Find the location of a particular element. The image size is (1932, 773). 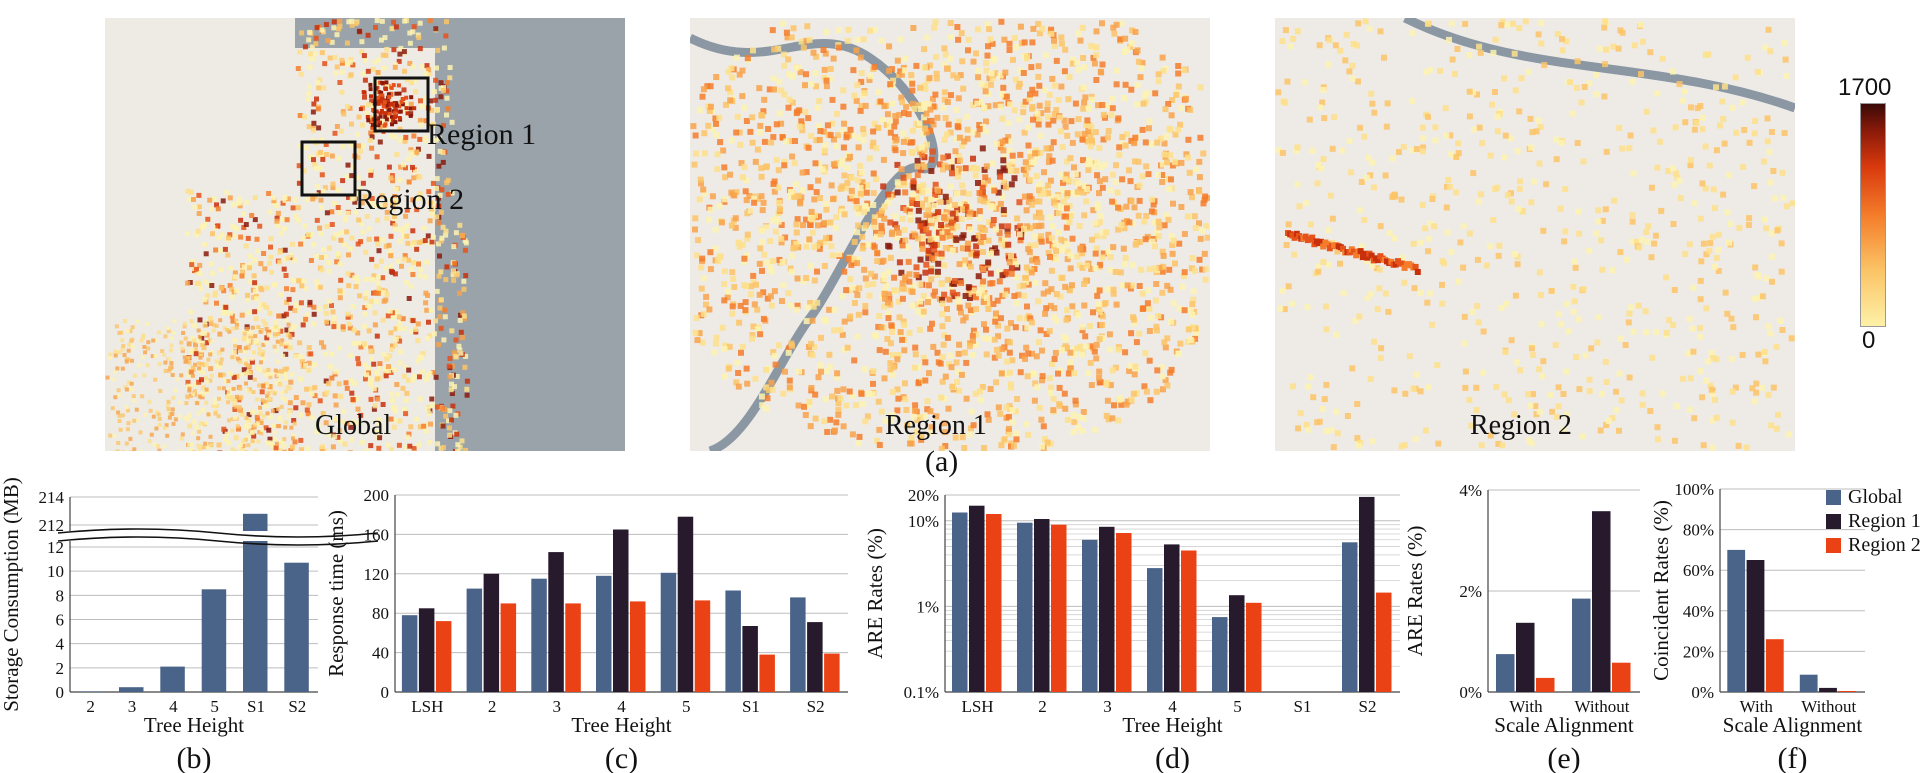

colorbar-min-label: 0 is located at coordinates (1869, 340).